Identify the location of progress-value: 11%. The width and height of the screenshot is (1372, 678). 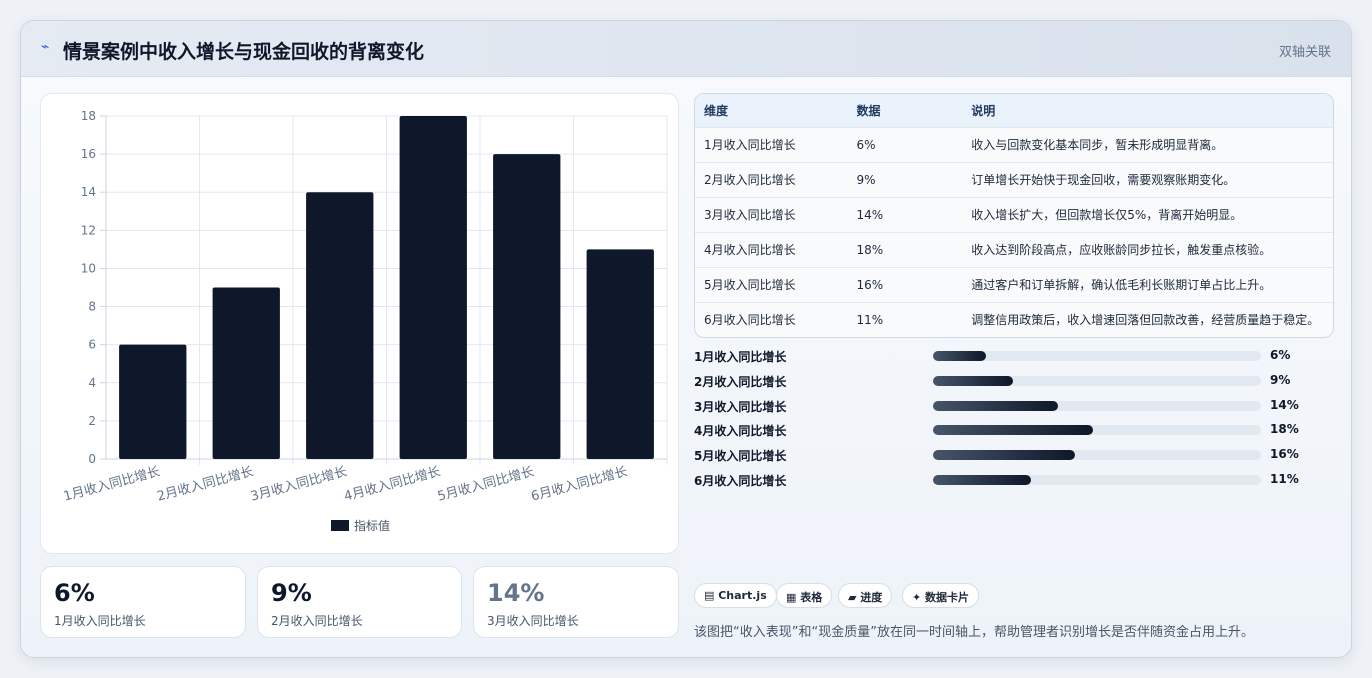
(1284, 479).